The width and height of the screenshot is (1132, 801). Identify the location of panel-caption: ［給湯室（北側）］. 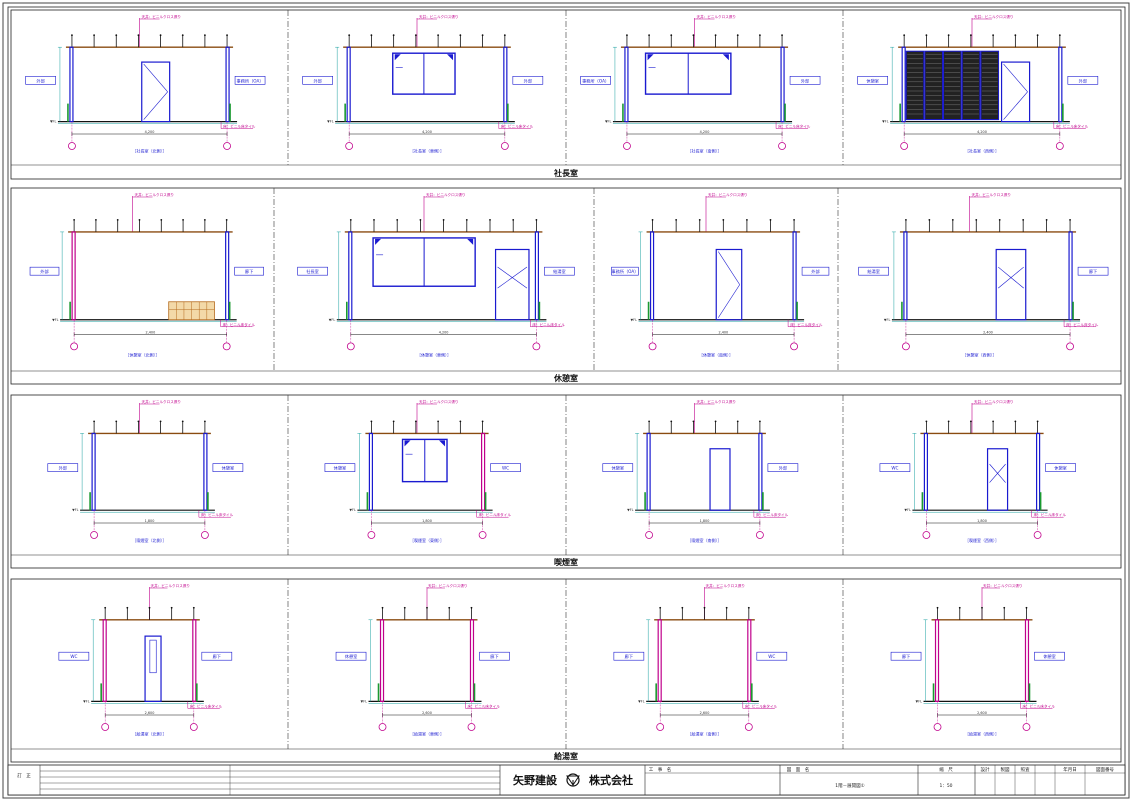
(150, 733).